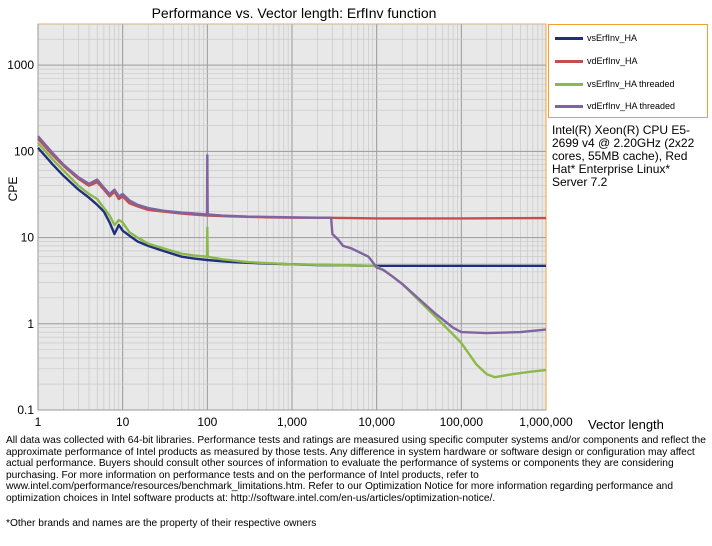 The width and height of the screenshot is (712, 546). What do you see at coordinates (626, 424) in the screenshot?
I see `x-axis-label: Vector length` at bounding box center [626, 424].